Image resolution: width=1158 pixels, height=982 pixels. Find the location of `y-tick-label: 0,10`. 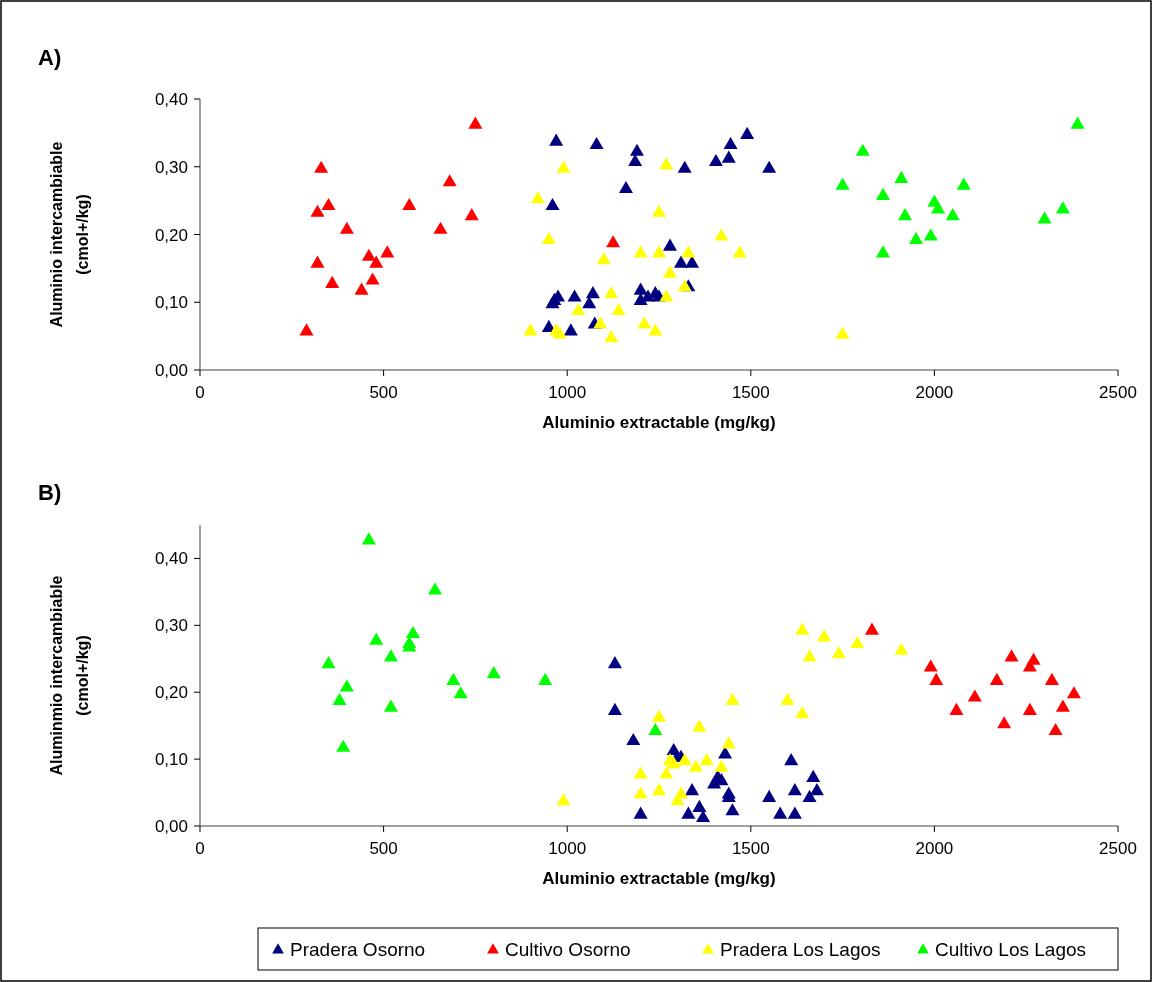

y-tick-label: 0,10 is located at coordinates (171, 303).